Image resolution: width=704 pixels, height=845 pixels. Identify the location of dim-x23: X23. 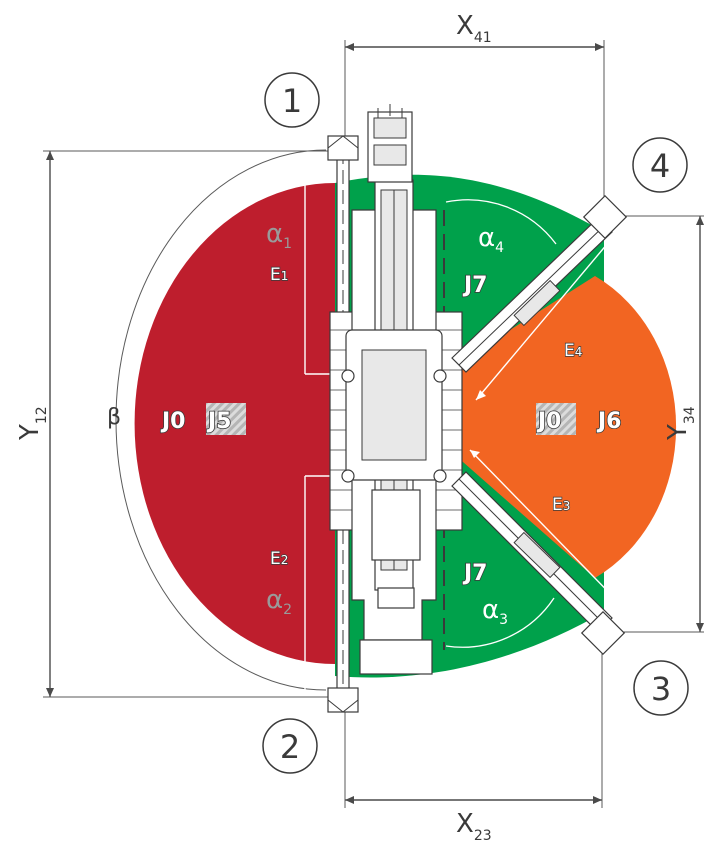
(473, 742).